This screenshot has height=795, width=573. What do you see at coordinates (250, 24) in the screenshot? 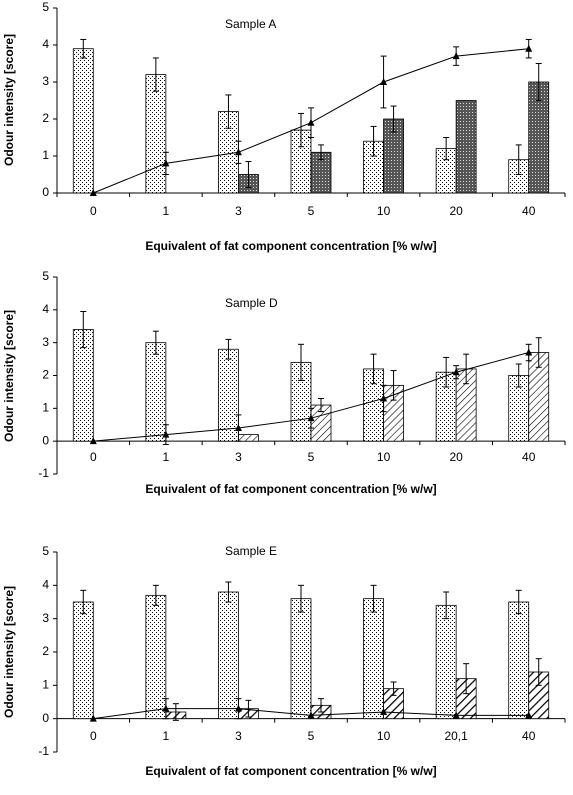
I see `chart-title: Sample A` at bounding box center [250, 24].